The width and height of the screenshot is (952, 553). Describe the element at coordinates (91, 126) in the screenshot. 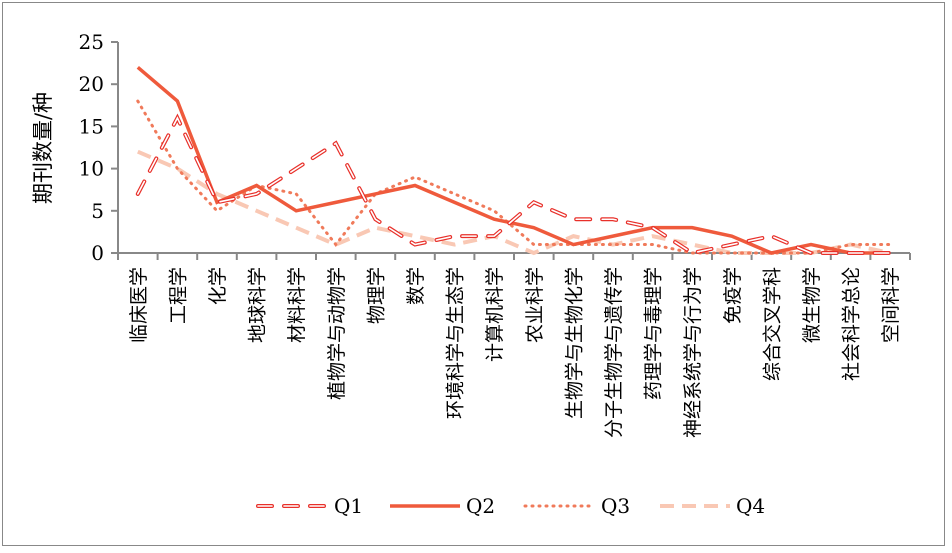

I see `y-tick-label: 15` at that location.